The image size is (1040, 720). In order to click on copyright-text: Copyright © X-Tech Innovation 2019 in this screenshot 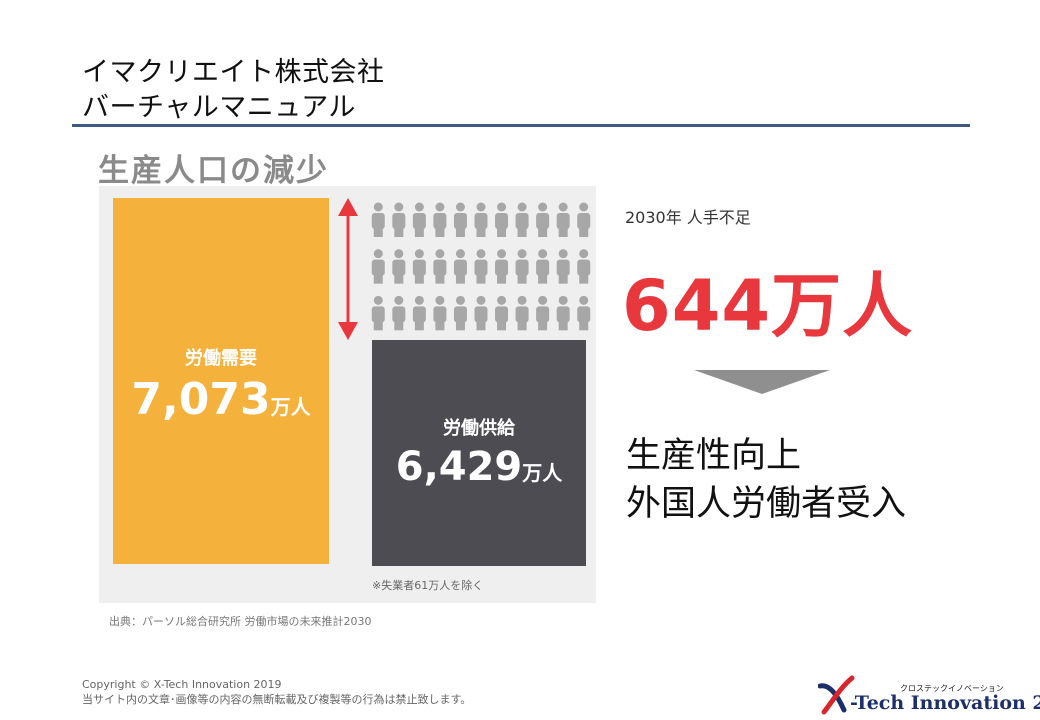, I will do `click(182, 684)`.